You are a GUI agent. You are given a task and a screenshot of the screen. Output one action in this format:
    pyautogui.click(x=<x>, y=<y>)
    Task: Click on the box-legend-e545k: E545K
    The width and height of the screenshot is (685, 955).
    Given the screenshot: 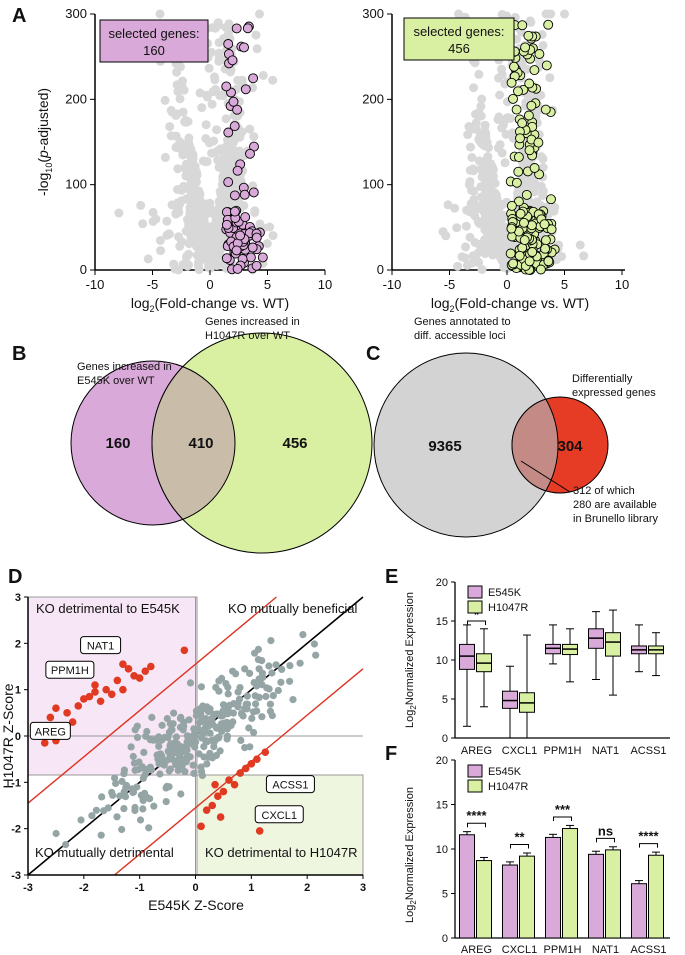 What is the action you would take?
    pyautogui.click(x=505, y=593)
    